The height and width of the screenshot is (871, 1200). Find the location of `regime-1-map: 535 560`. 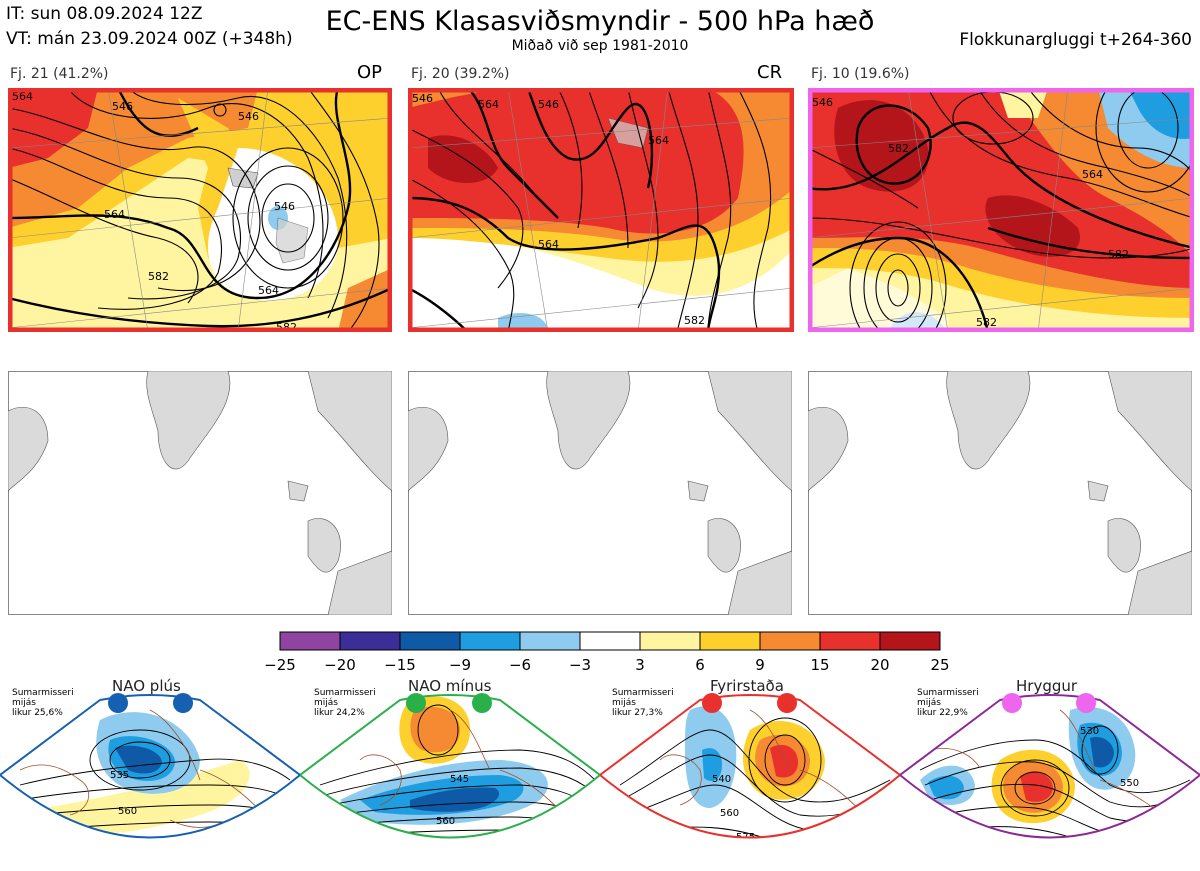

regime-1-map: 535 560 is located at coordinates (150, 780).